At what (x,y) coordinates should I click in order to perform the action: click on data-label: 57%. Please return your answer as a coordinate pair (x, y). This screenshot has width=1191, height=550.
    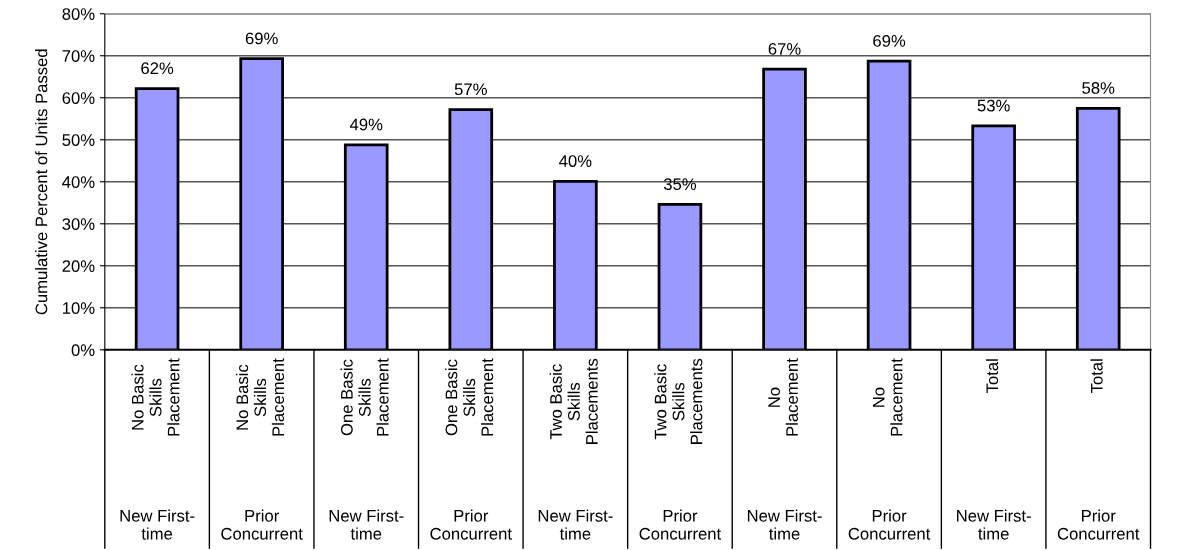
    Looking at the image, I should click on (470, 89).